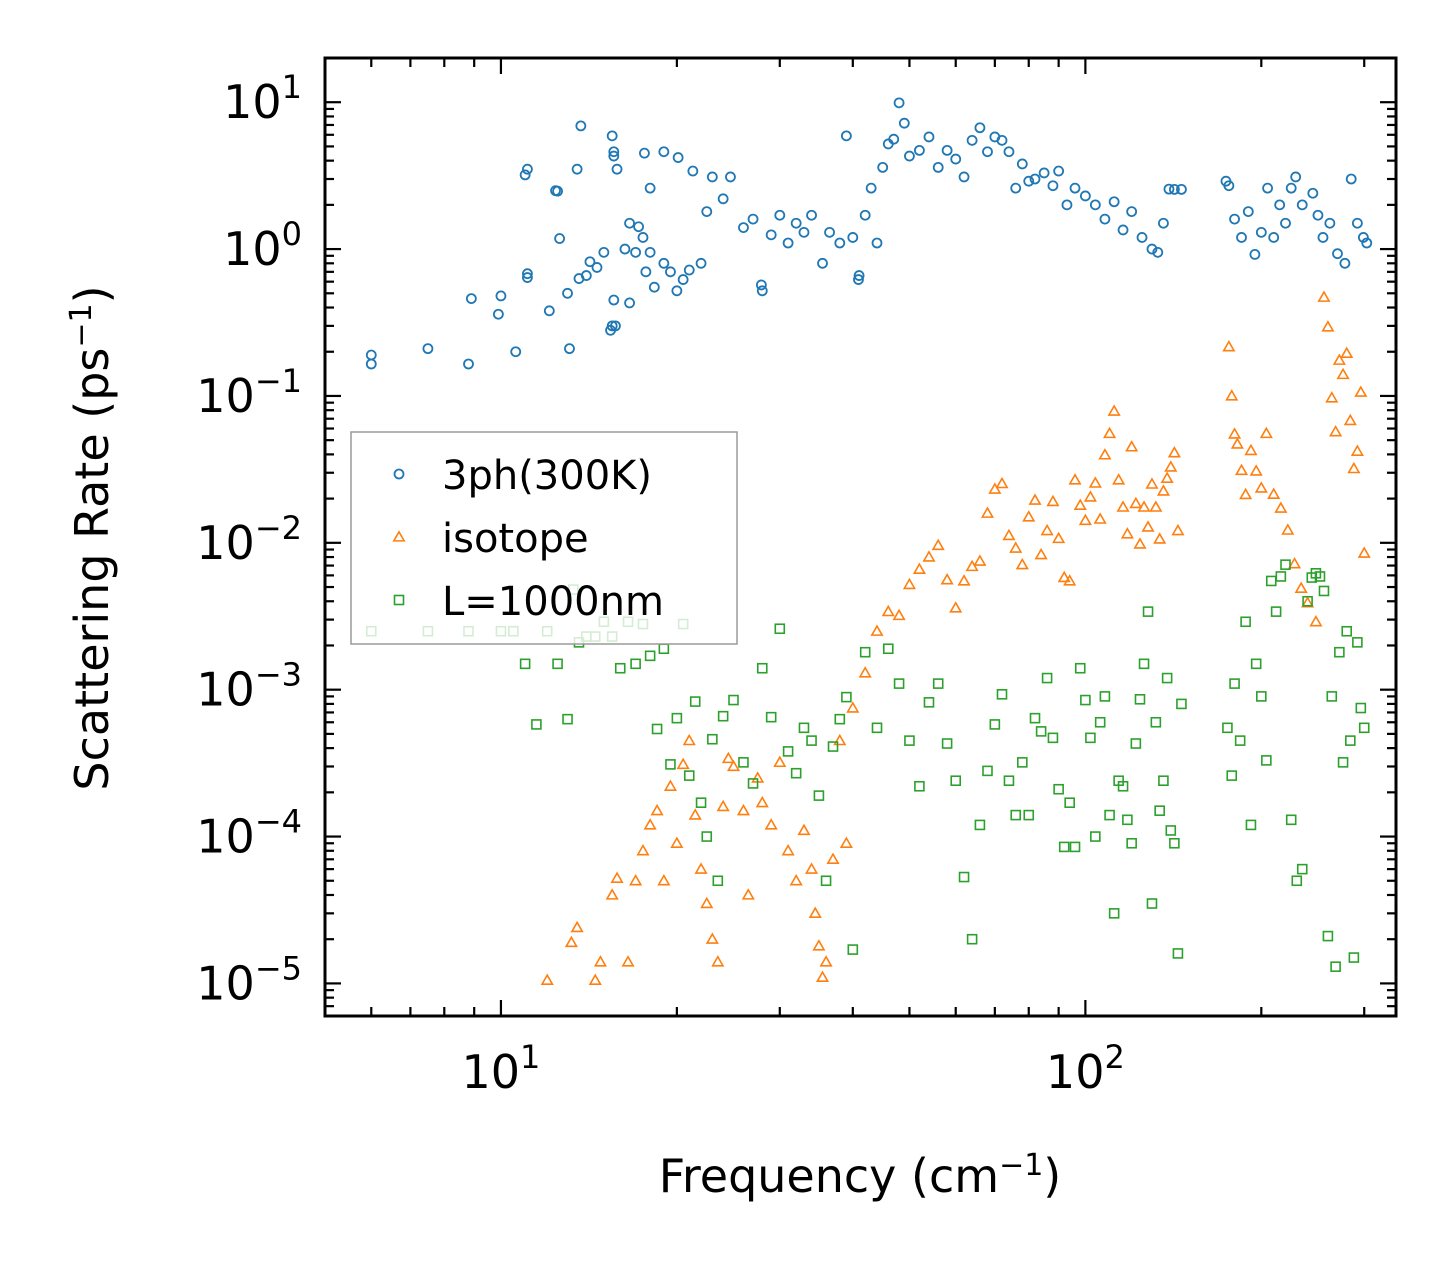 The image size is (1455, 1265). What do you see at coordinates (1085, 1068) in the screenshot?
I see `x-tick-label: 102` at bounding box center [1085, 1068].